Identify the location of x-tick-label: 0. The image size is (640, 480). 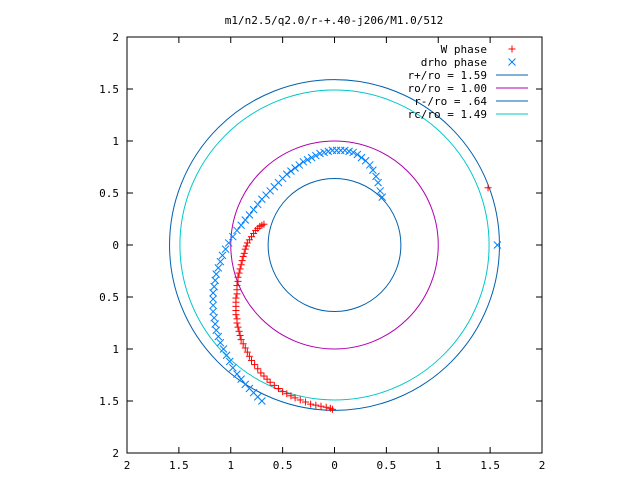
(334, 465).